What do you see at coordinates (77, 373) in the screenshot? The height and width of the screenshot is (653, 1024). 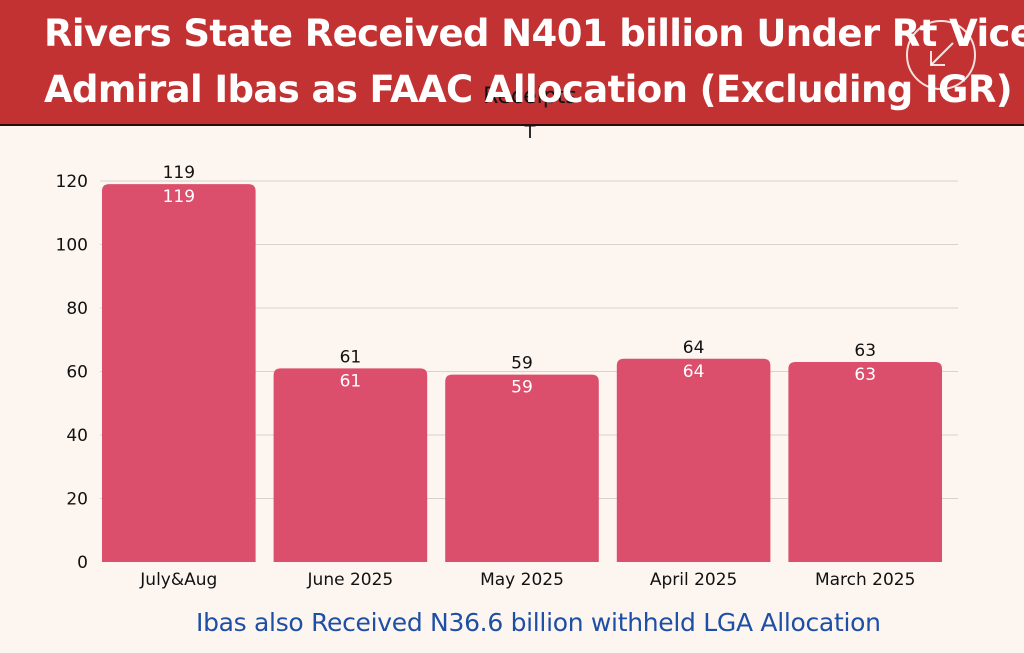 I see `y-tick-label: 60` at bounding box center [77, 373].